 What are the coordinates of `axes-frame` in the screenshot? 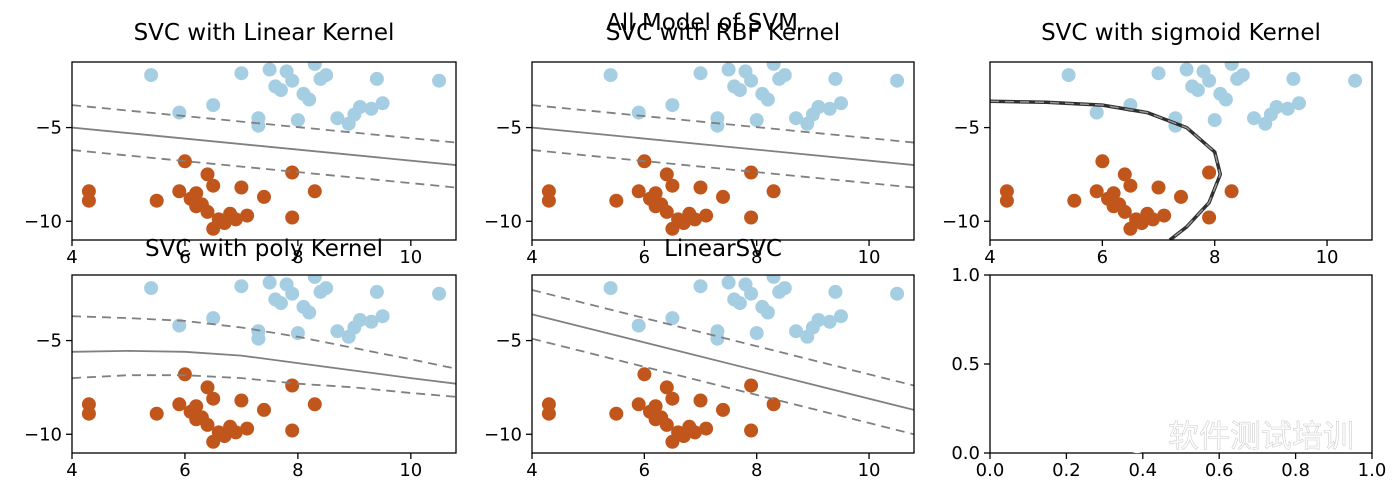 It's located at (264, 151).